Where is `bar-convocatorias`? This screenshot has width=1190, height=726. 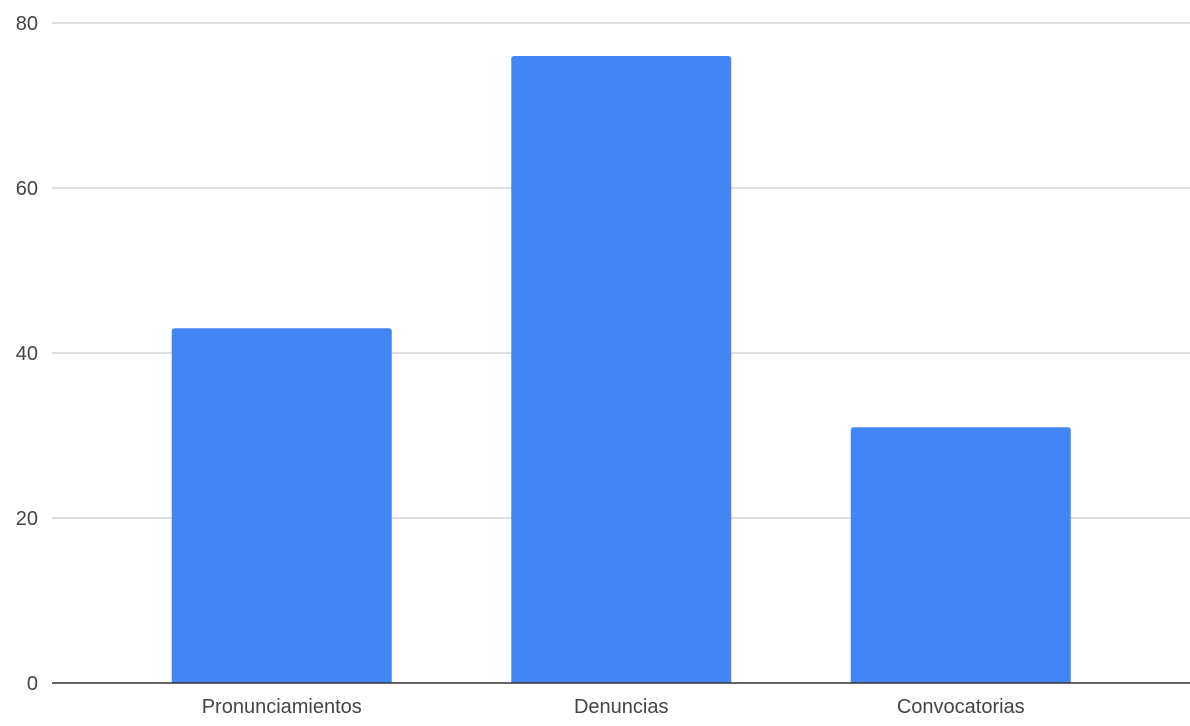 bar-convocatorias is located at coordinates (960, 555).